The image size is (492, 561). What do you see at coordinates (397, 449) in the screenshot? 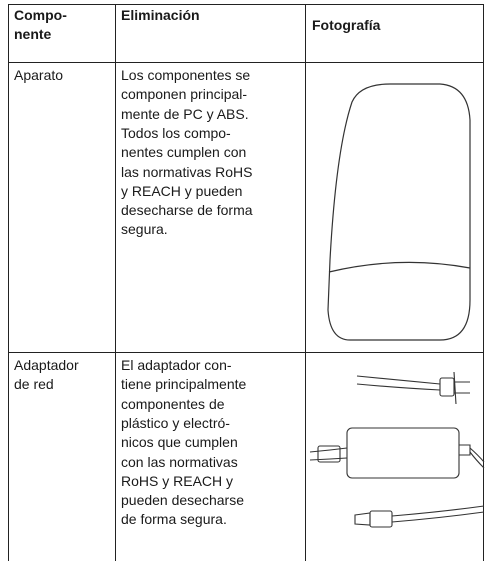
I see `adapter-illustration` at bounding box center [397, 449].